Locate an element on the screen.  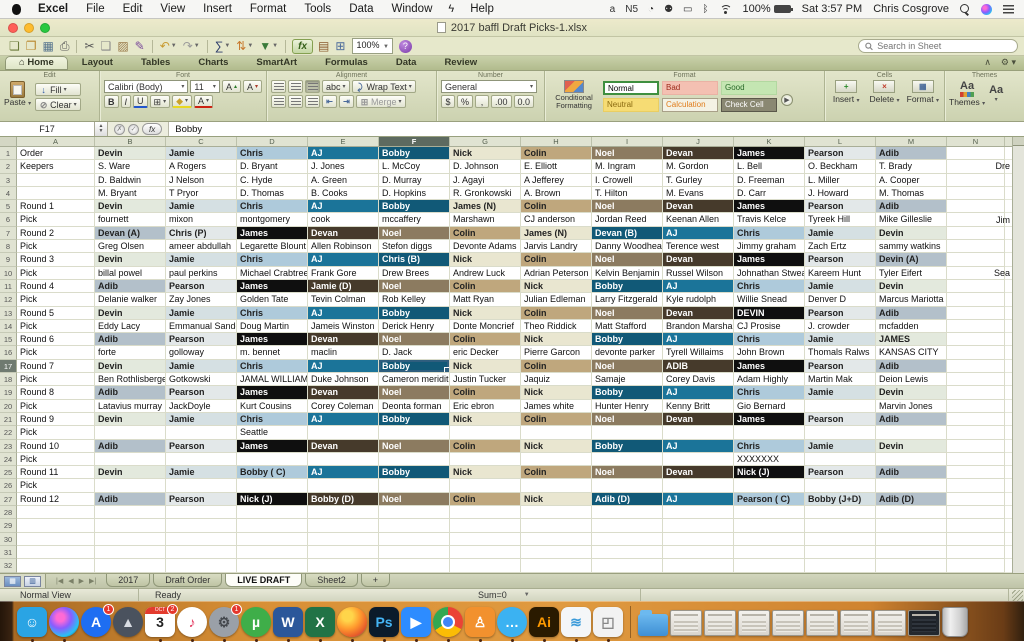
cell-F10: Drew Brees is located at coordinates (414, 273).